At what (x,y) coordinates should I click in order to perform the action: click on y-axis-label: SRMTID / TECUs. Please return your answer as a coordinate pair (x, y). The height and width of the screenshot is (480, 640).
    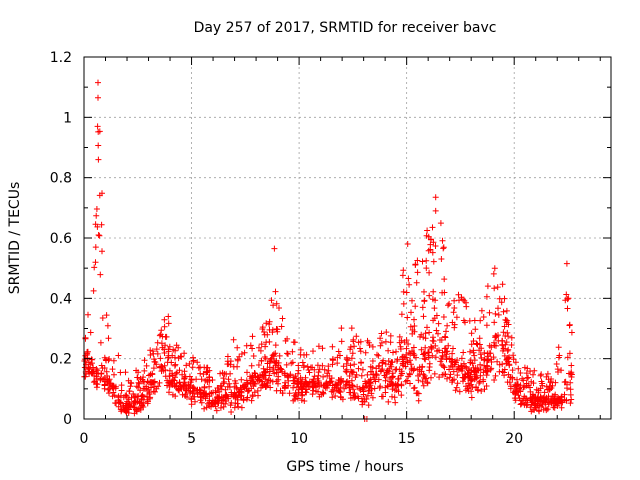
    Looking at the image, I should click on (15, 238).